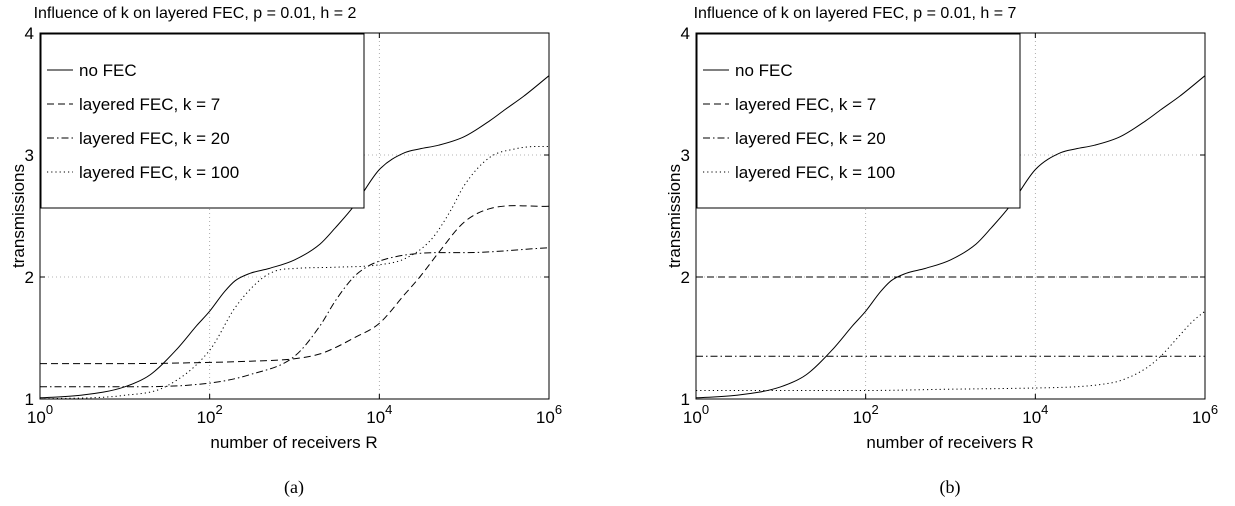 Image resolution: width=1235 pixels, height=506 pixels. What do you see at coordinates (294, 487) in the screenshot?
I see `panel-caption: (a)` at bounding box center [294, 487].